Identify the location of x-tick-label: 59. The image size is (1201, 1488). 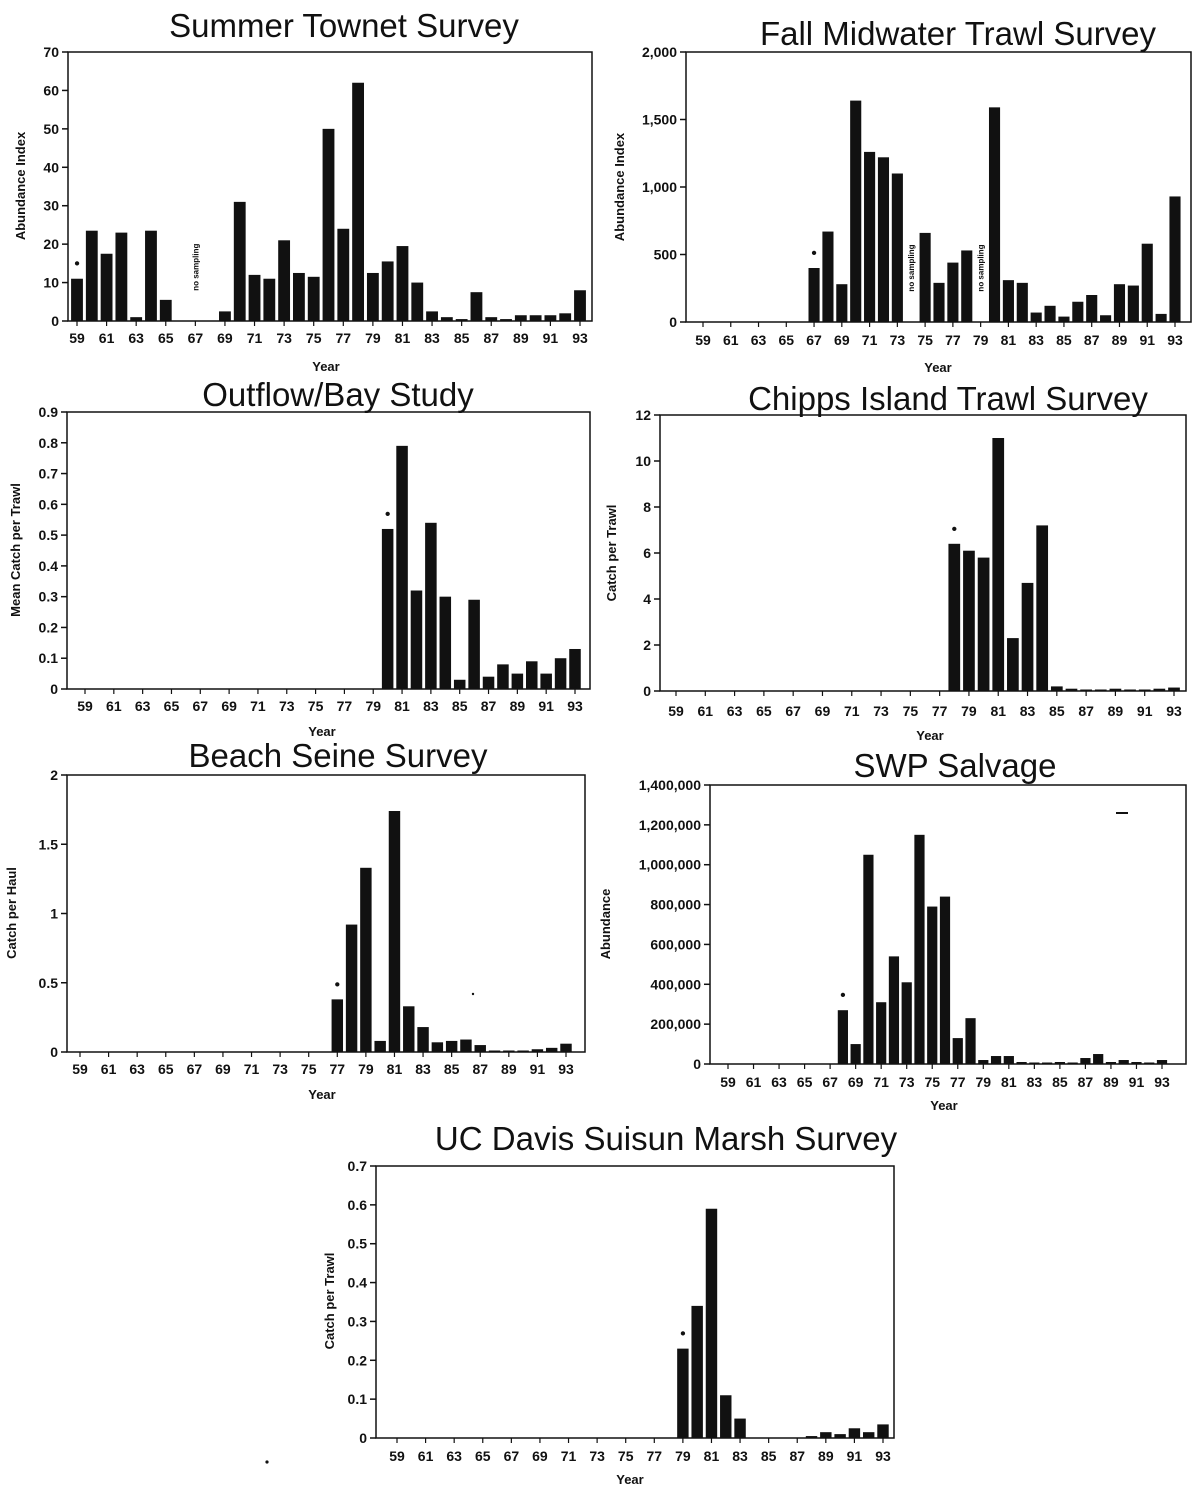
(77, 338).